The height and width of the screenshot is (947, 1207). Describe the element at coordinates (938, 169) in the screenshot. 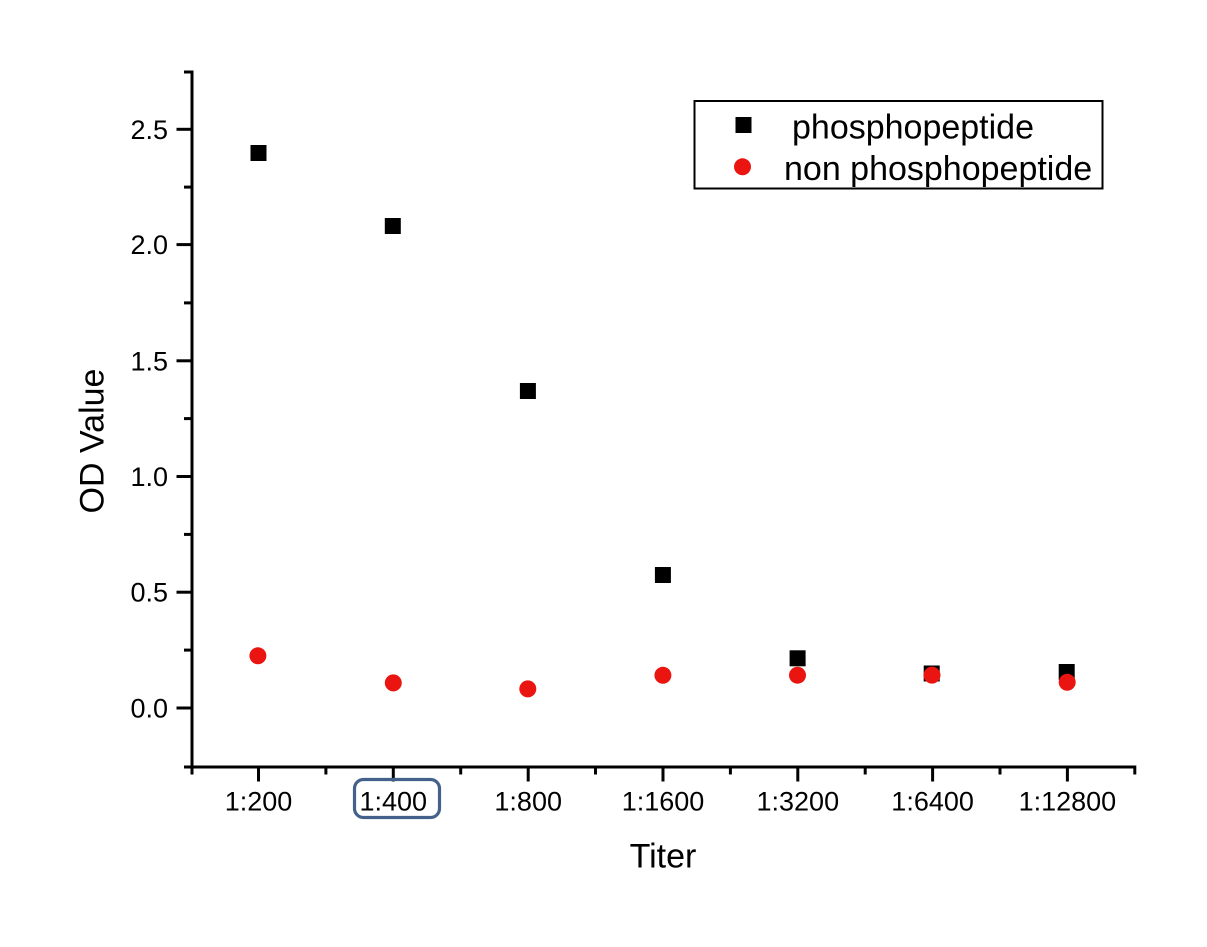

I see `svg-text: non phosphopeptide` at that location.